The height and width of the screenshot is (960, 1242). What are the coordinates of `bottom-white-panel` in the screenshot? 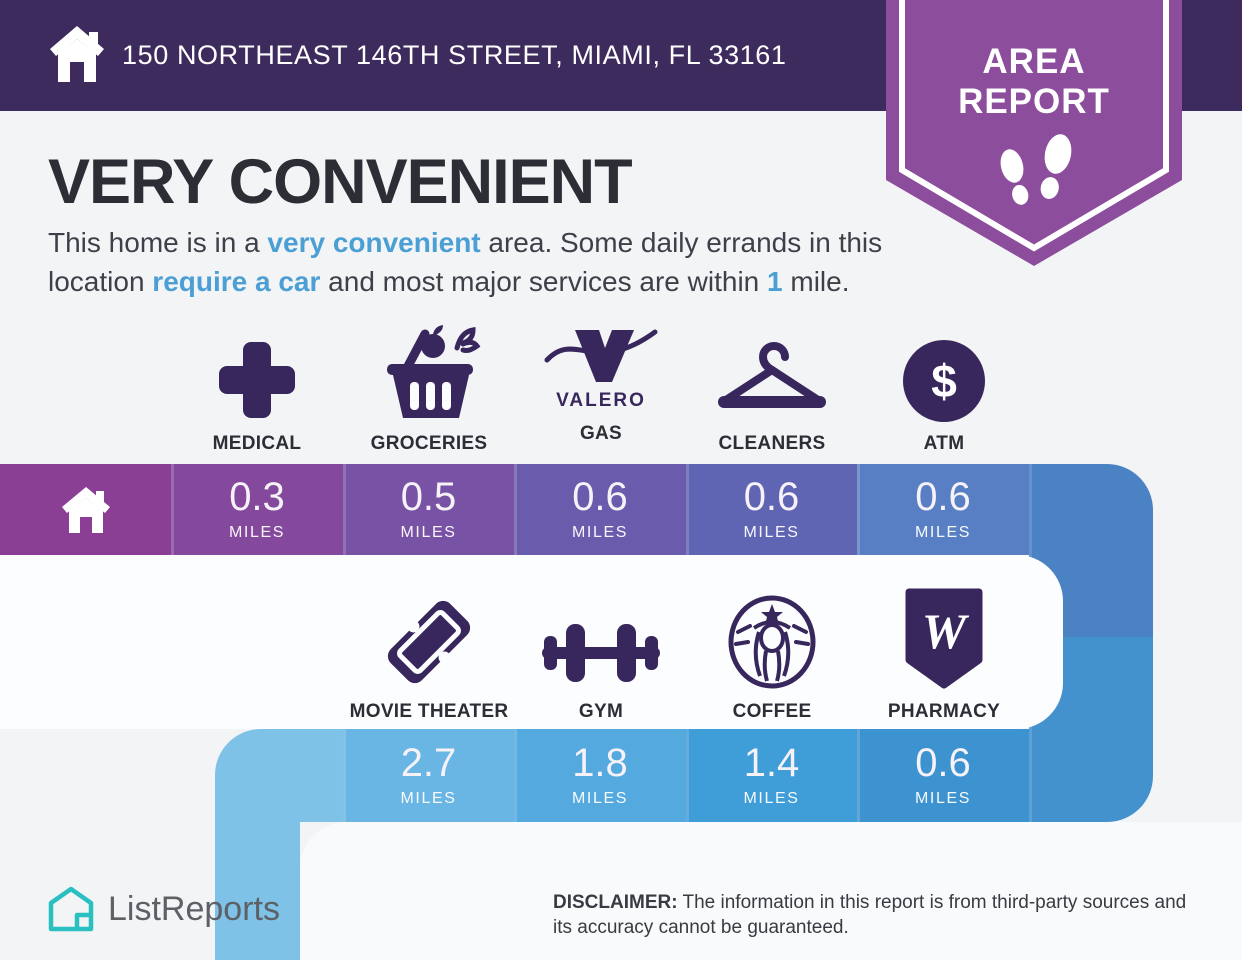 It's located at (771, 891).